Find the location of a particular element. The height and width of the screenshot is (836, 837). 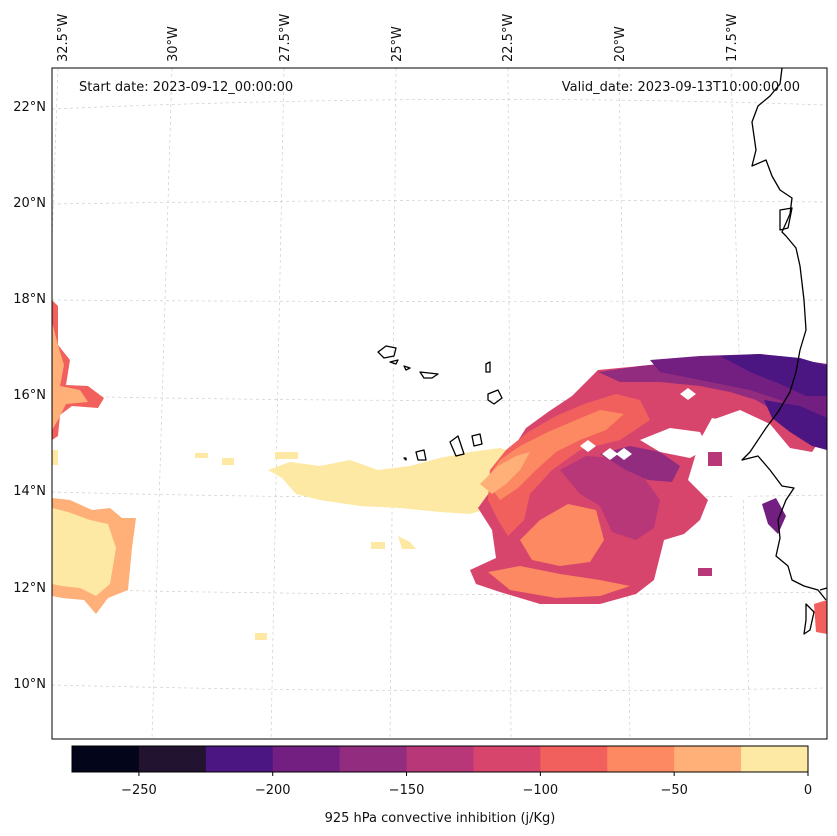

lon-label: 17.5°W is located at coordinates (732, 38).